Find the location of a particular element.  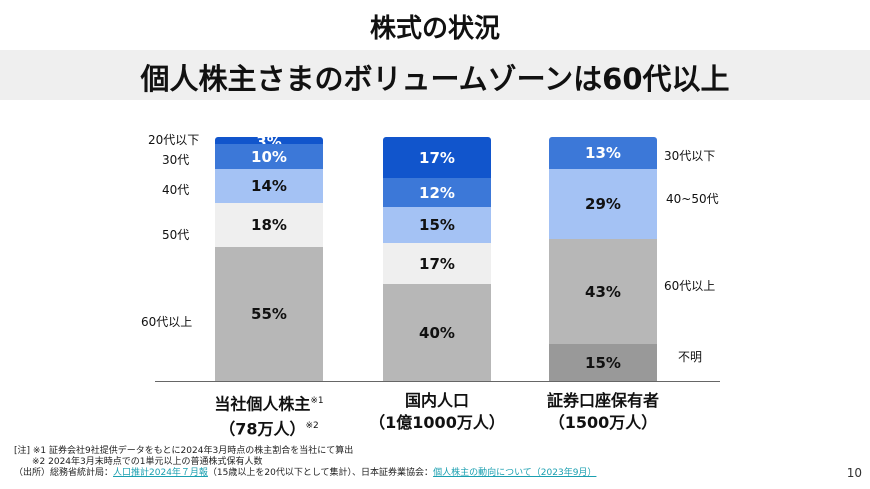

subtitle-band is located at coordinates (435, 75).